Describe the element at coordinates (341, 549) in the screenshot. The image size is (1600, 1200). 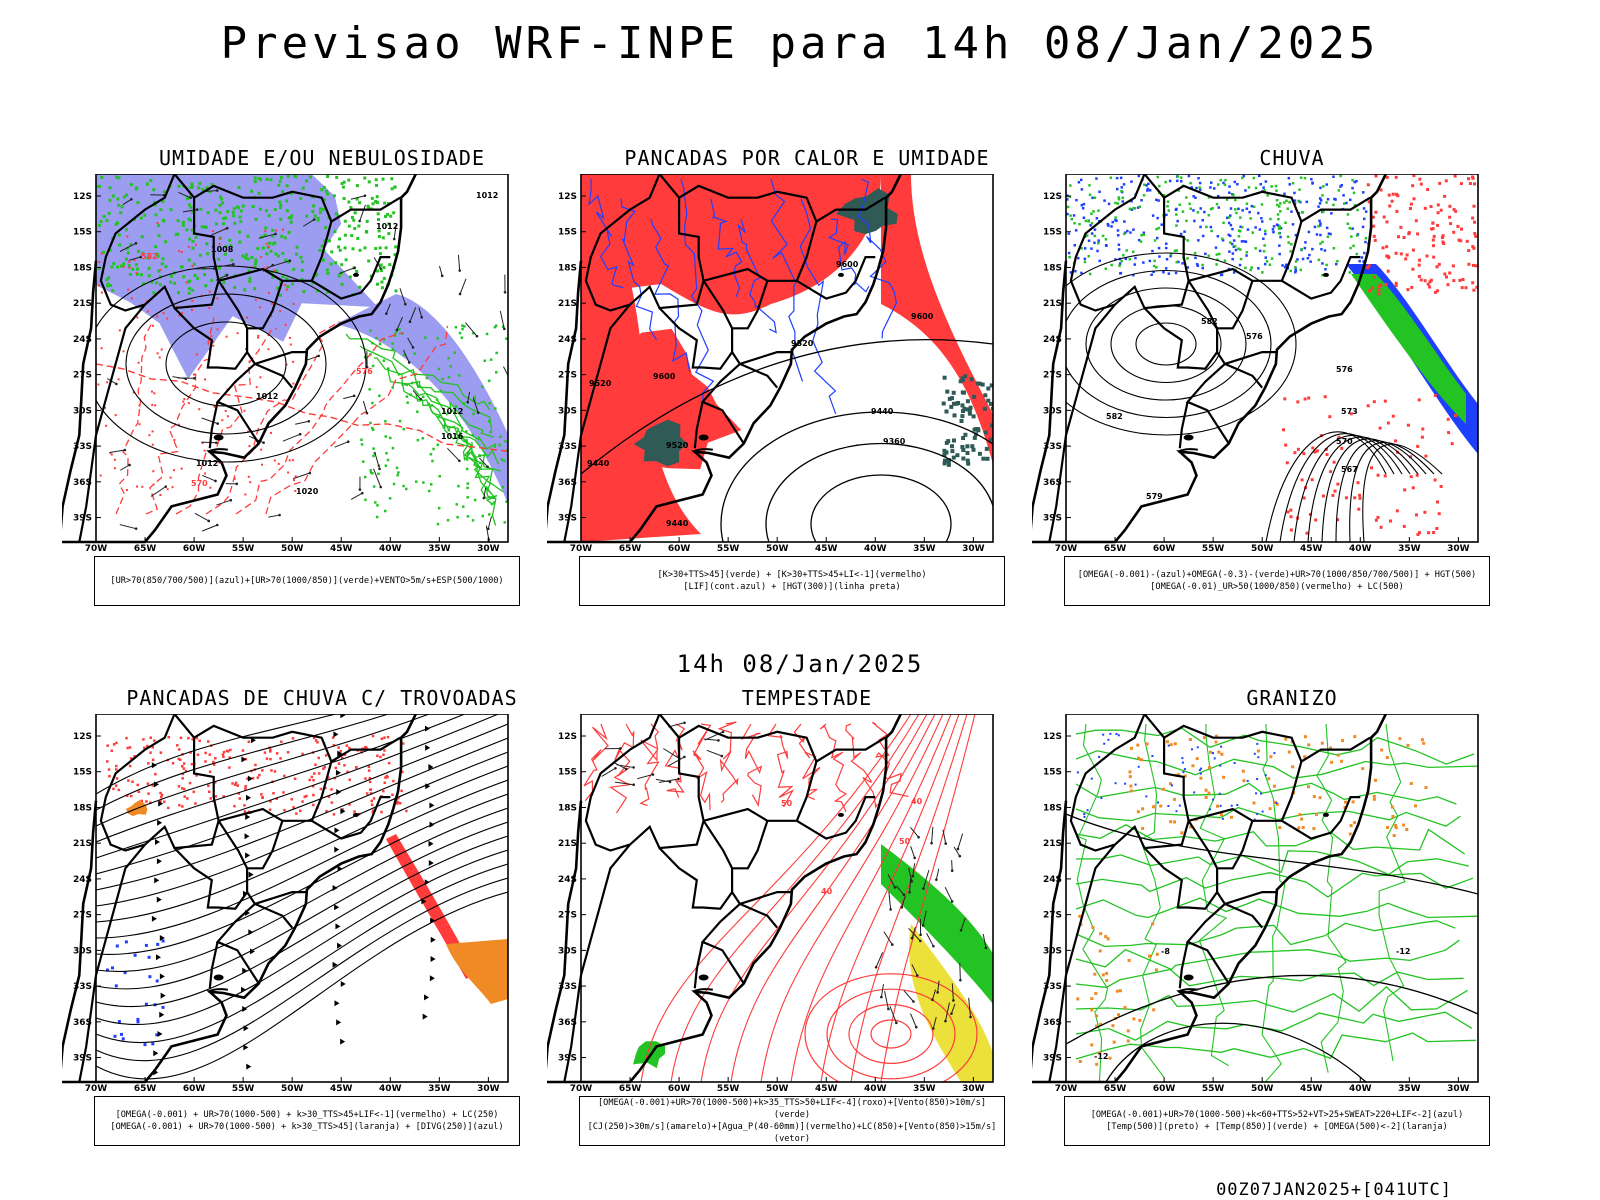
I see `lon-tick-label: 45W` at that location.